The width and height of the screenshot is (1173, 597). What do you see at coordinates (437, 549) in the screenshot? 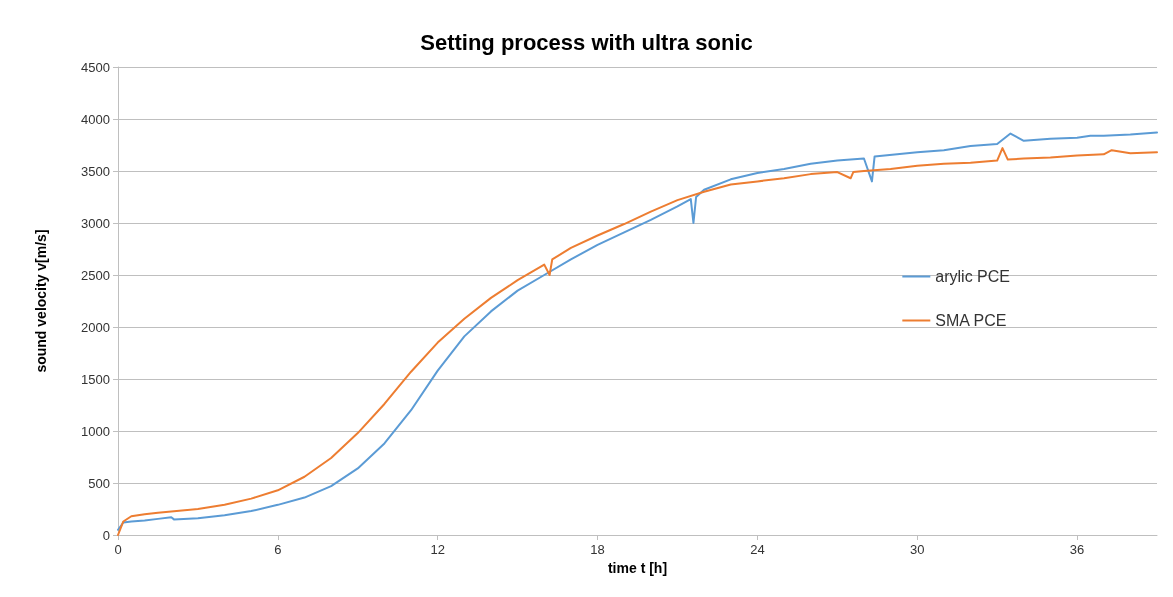
I see `x-tick-label: 12` at bounding box center [437, 549].